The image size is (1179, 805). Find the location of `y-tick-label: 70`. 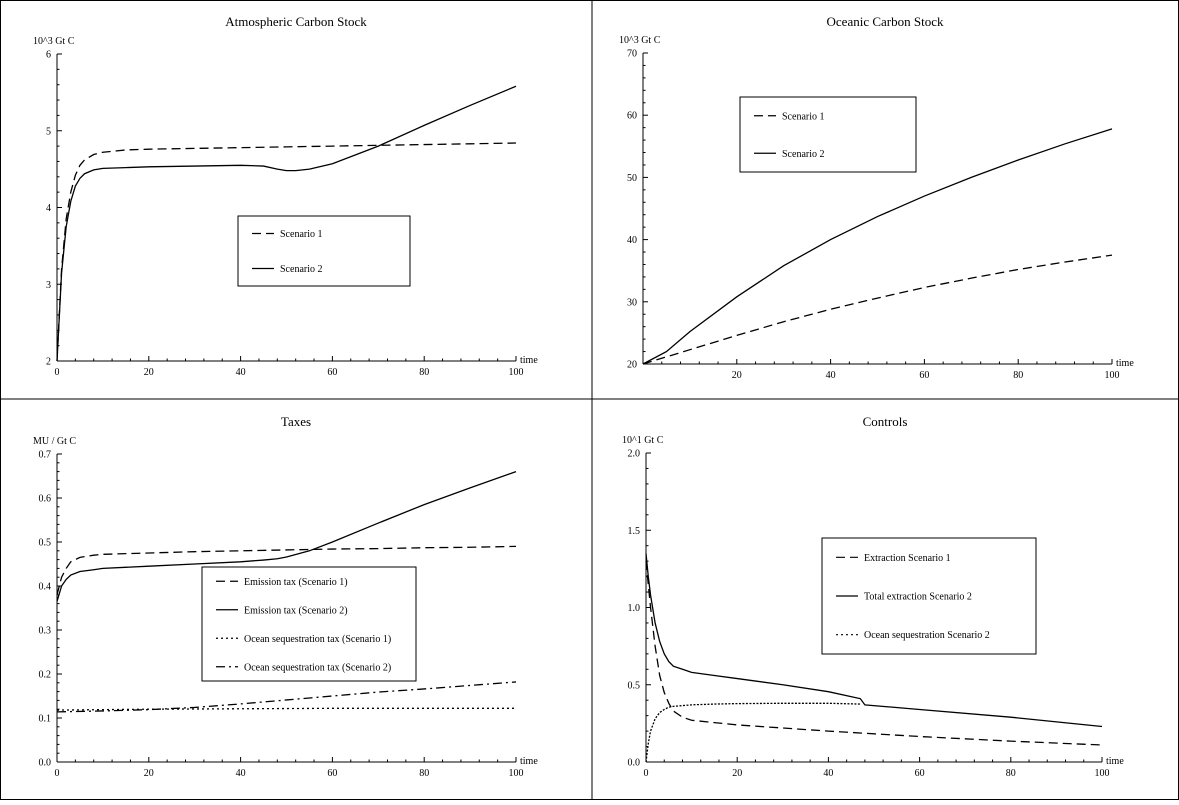

y-tick-label: 70 is located at coordinates (632, 54).